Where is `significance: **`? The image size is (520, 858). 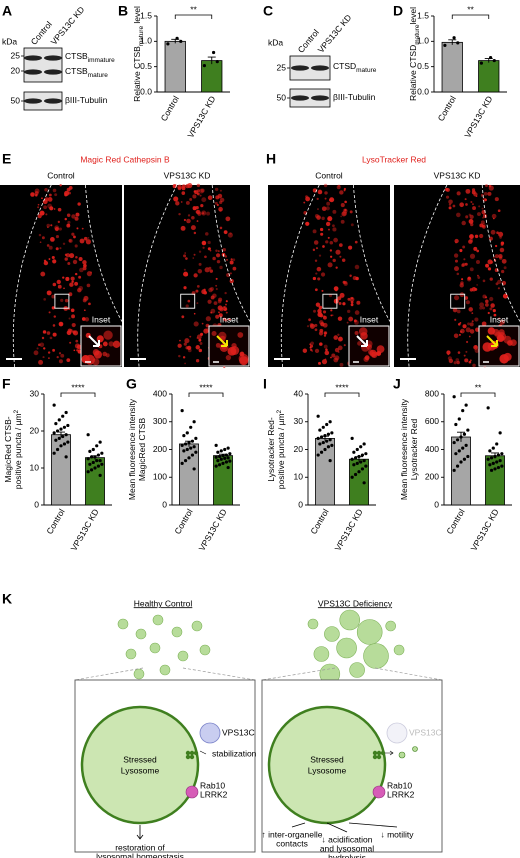 significance: ** is located at coordinates (478, 387).